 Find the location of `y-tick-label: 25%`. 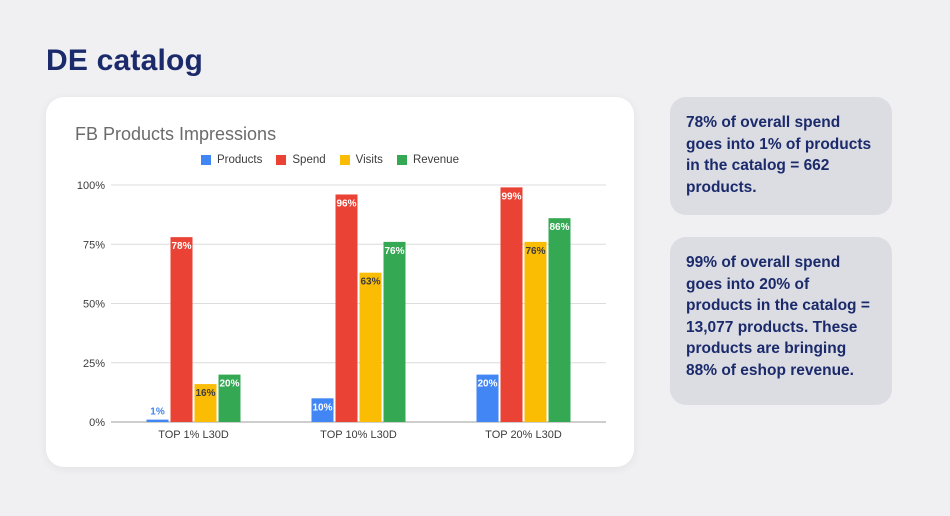

y-tick-label: 25% is located at coordinates (94, 364).